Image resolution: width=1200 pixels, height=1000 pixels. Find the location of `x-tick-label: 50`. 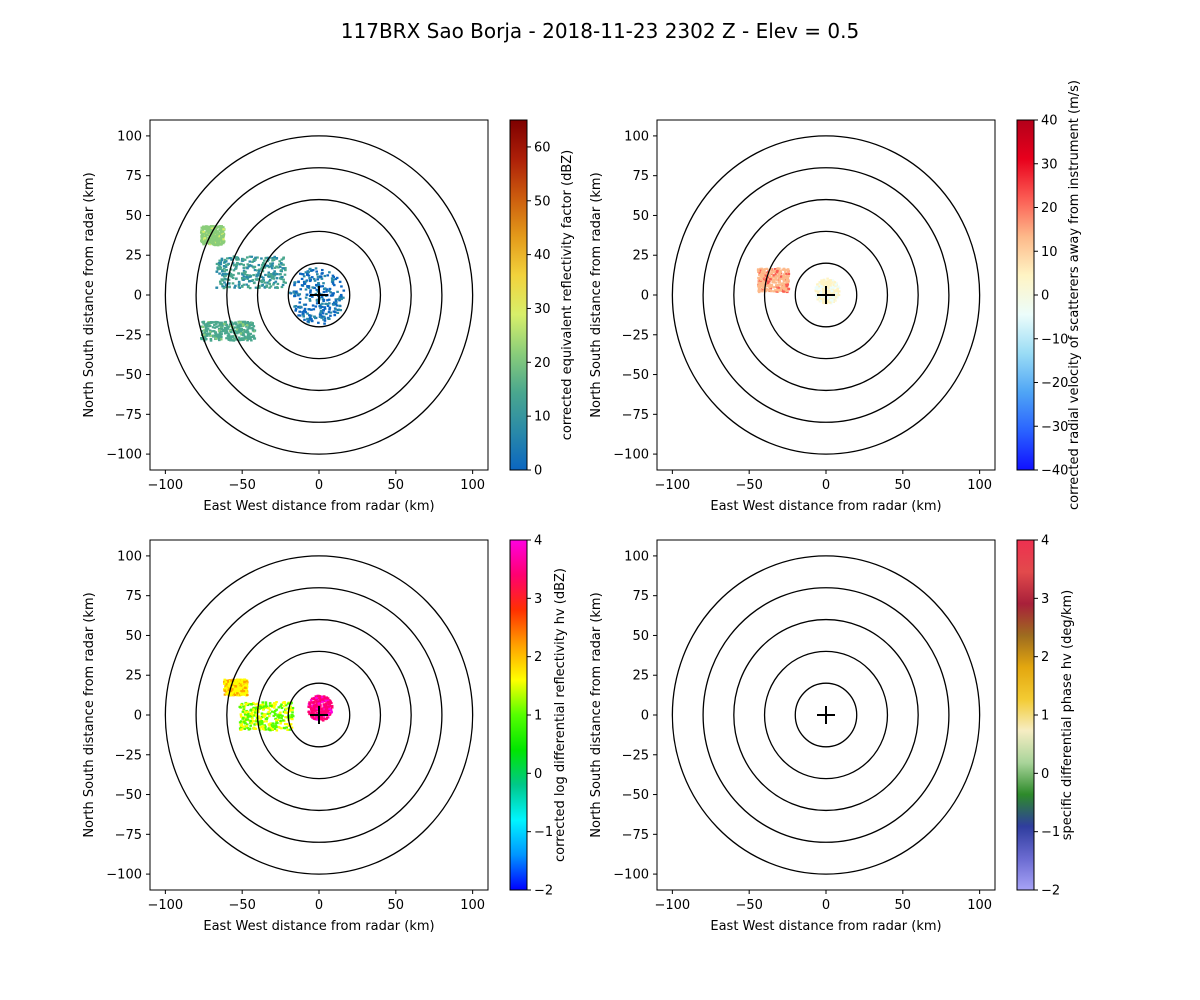

x-tick-label: 50 is located at coordinates (903, 905).